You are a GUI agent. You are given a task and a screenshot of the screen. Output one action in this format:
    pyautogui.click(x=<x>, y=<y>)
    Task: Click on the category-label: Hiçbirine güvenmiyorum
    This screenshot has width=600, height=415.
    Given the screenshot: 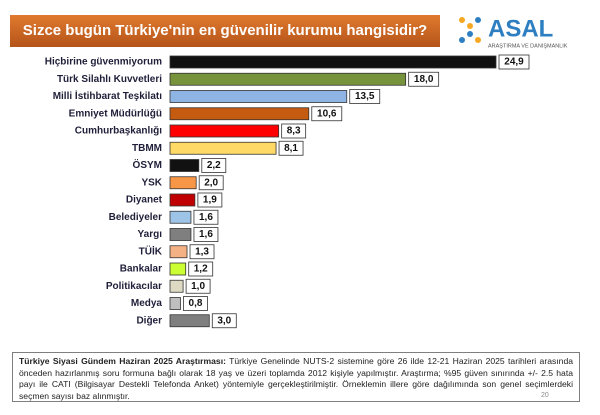 What is the action you would take?
    pyautogui.click(x=103, y=62)
    